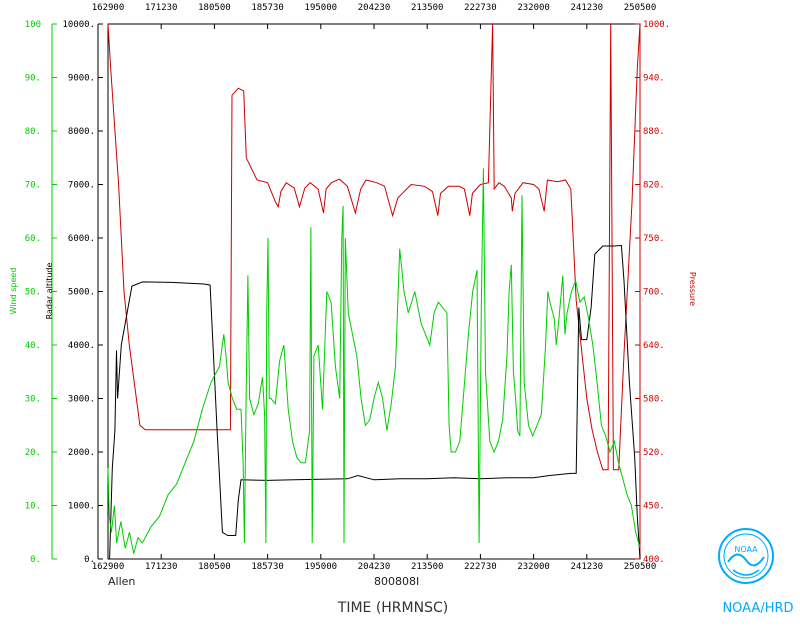  Describe the element at coordinates (108, 567) in the screenshot. I see `x-tick-label-bottom: 162900` at that location.